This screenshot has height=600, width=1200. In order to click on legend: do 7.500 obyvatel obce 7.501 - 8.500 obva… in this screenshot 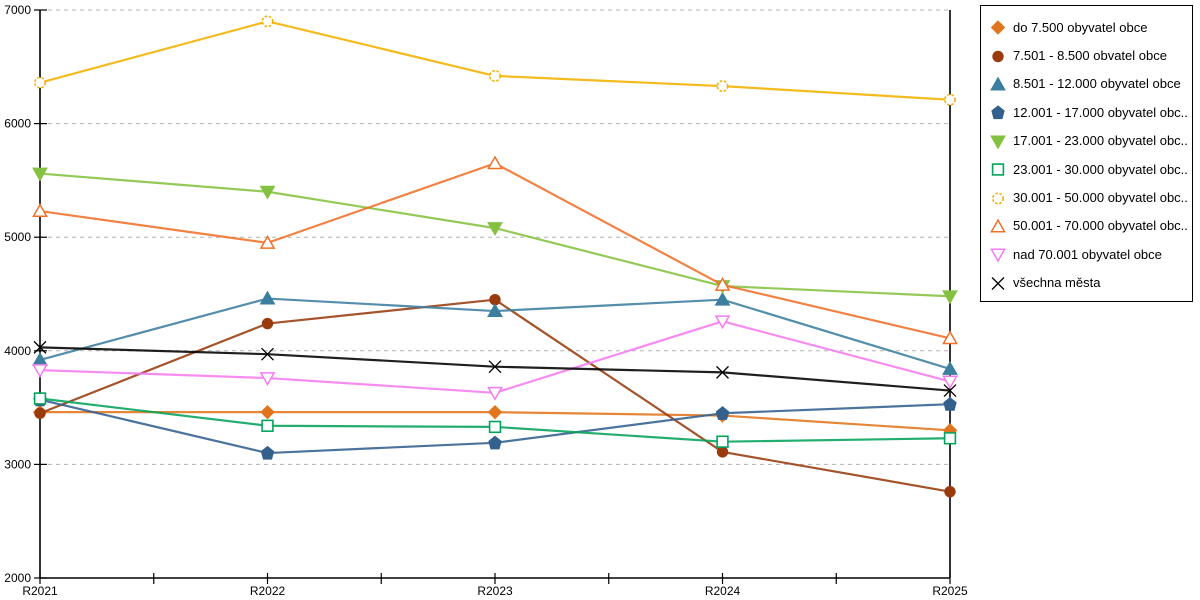, I will do `click(1086, 153)`.